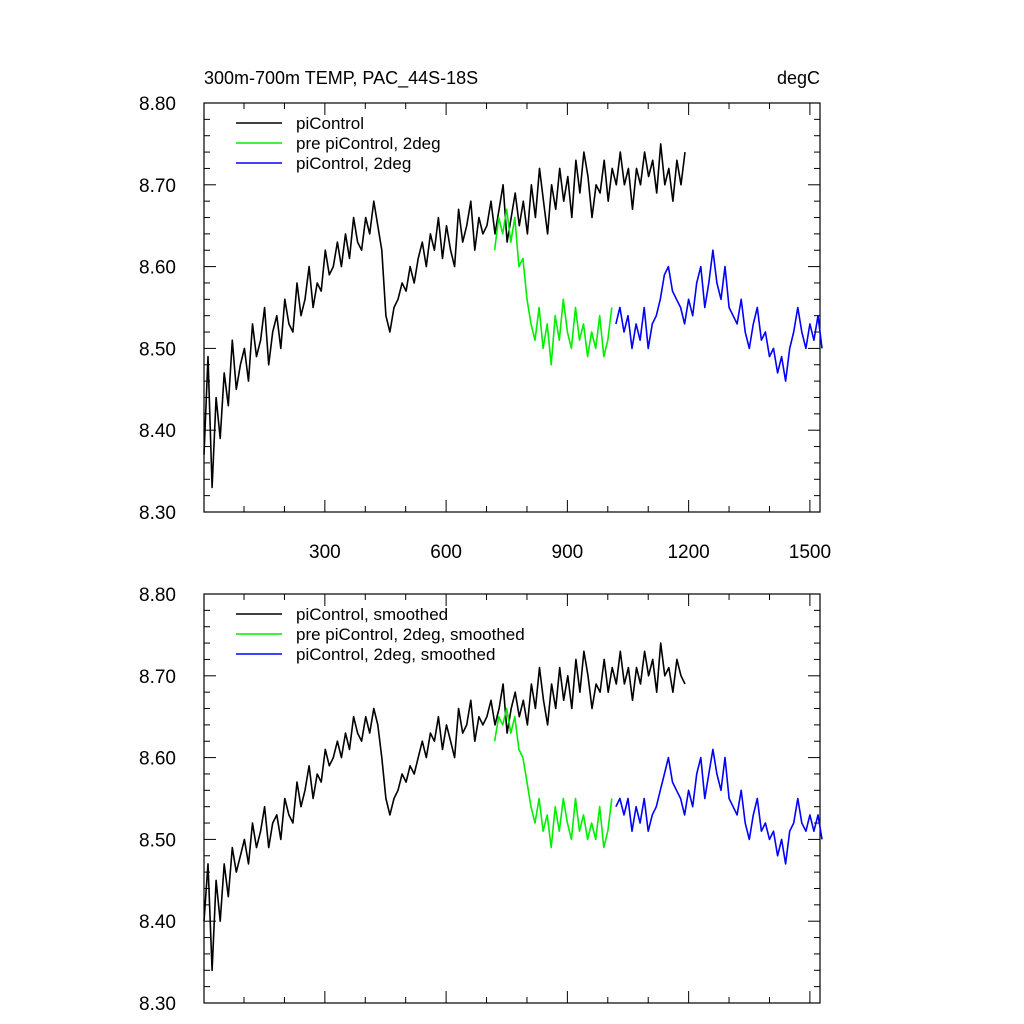 The width and height of the screenshot is (1024, 1024). Describe the element at coordinates (325, 552) in the screenshot. I see `x-tick-label: 300` at that location.